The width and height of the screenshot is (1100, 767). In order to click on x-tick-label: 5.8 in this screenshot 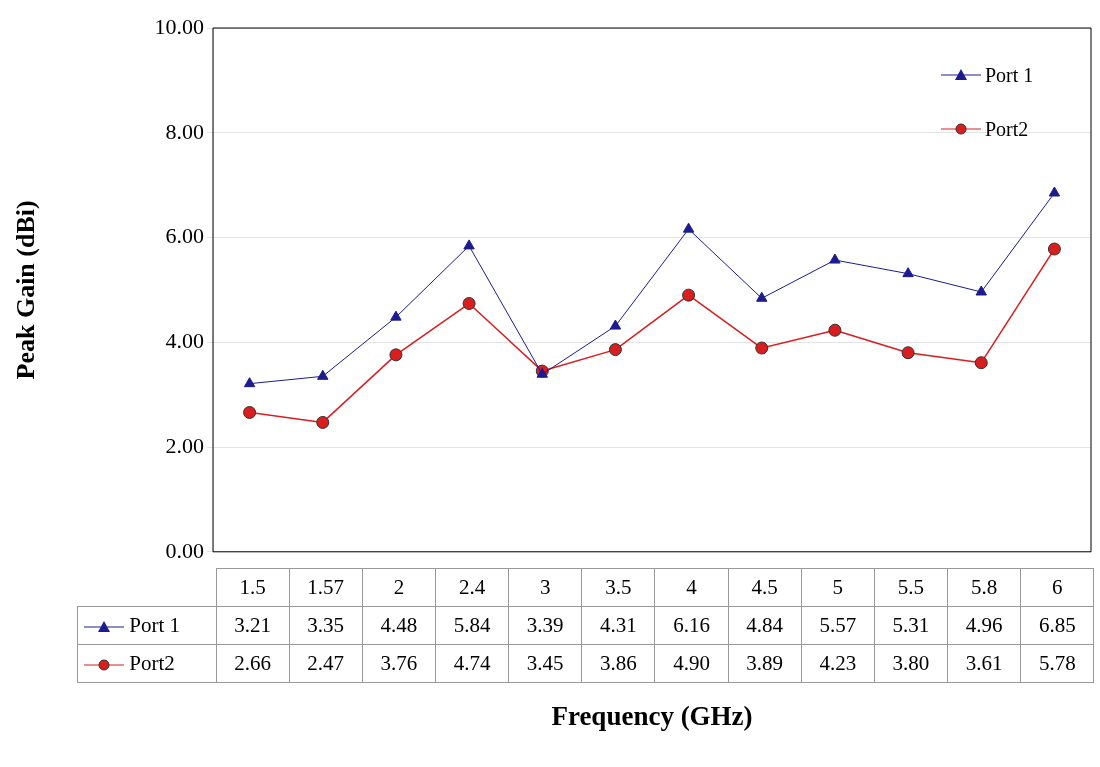, I will do `click(984, 587)`.